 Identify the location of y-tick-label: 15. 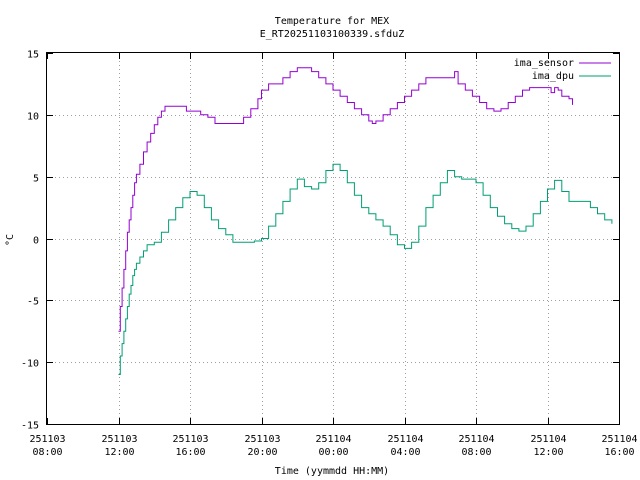
(33, 55).